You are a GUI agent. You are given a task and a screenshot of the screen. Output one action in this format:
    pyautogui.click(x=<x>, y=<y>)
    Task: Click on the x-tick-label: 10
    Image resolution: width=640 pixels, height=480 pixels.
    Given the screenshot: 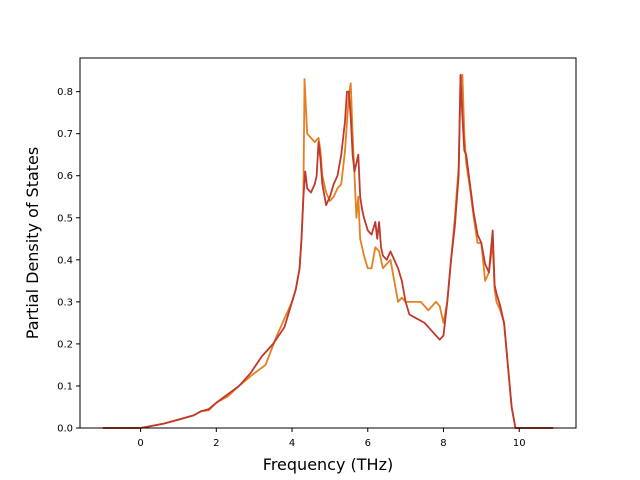 What is the action you would take?
    pyautogui.click(x=519, y=443)
    